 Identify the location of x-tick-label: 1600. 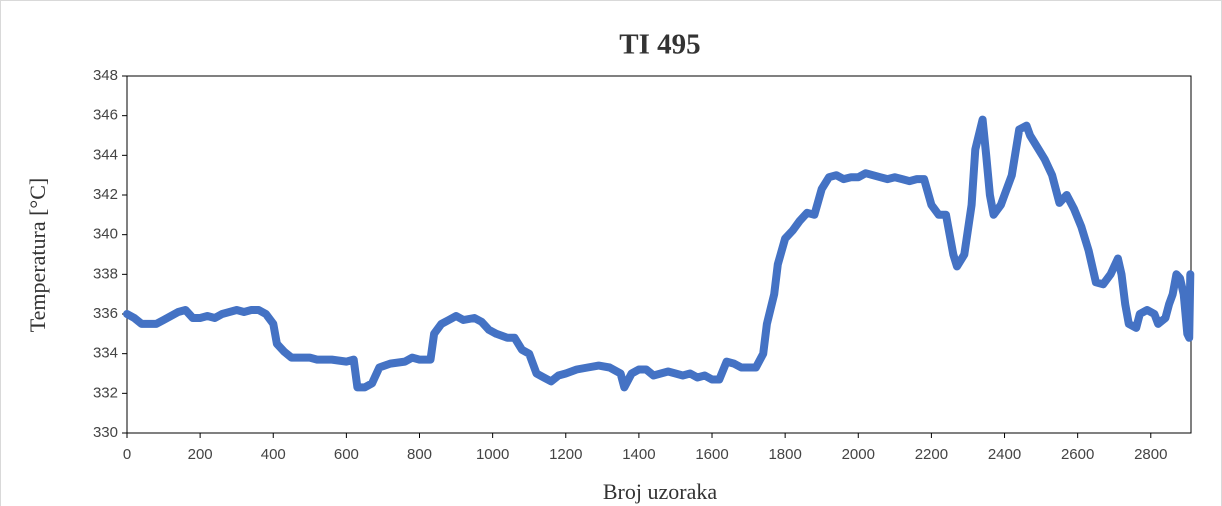
(711, 454).